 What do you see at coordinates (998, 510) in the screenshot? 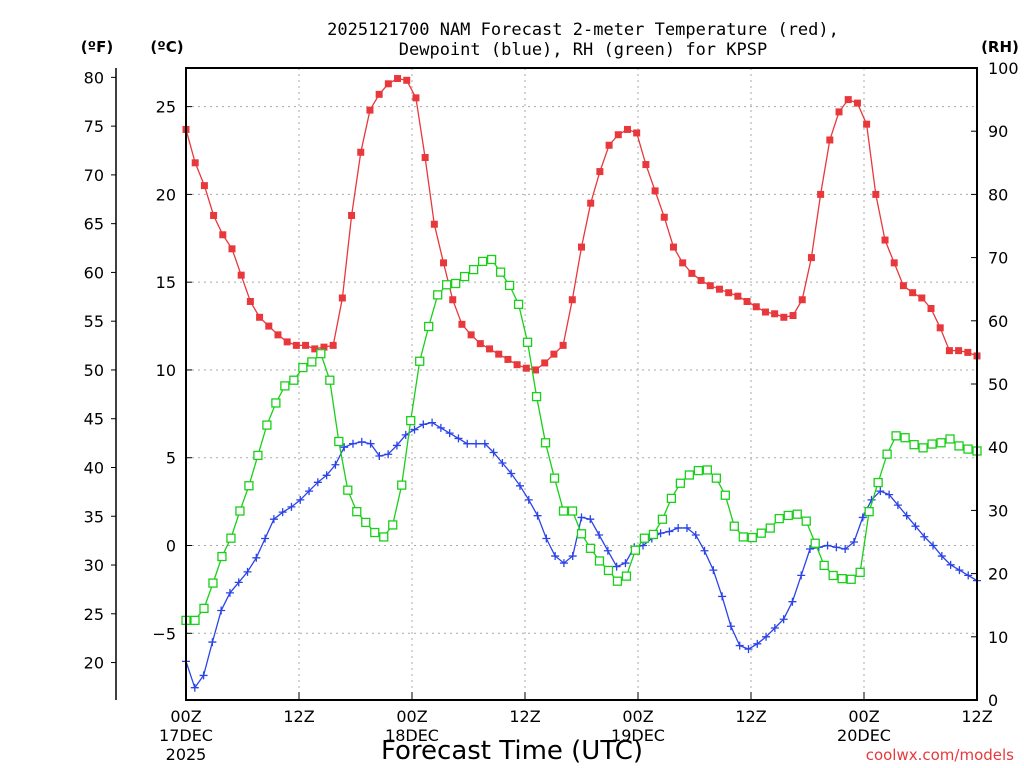
I see `rh-tick-label: 30` at bounding box center [998, 510].